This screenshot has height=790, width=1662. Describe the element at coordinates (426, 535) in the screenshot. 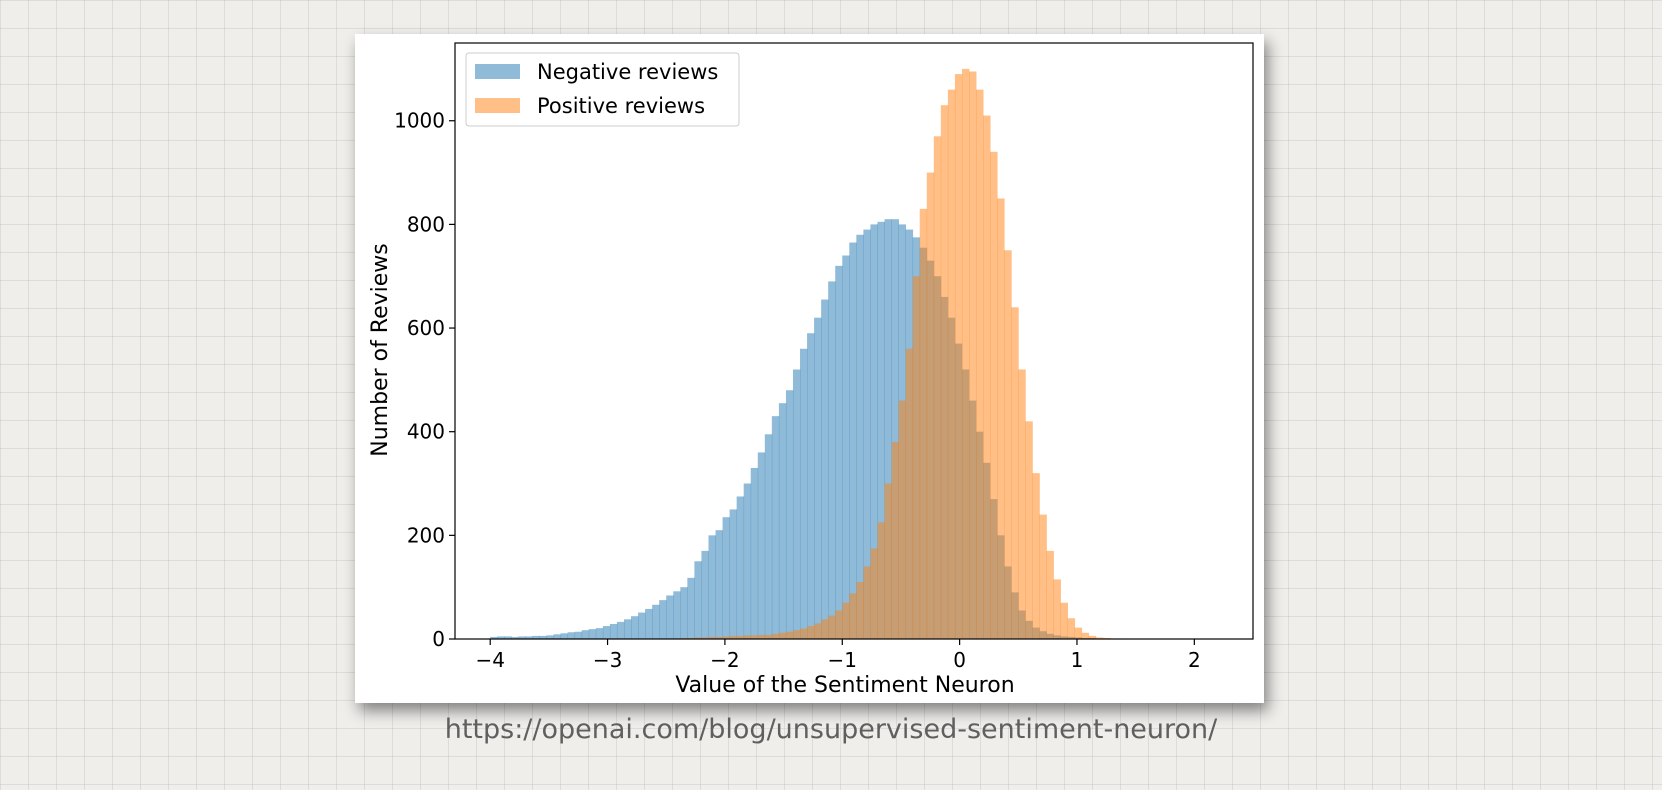

I see `y-tick-label: 200` at that location.